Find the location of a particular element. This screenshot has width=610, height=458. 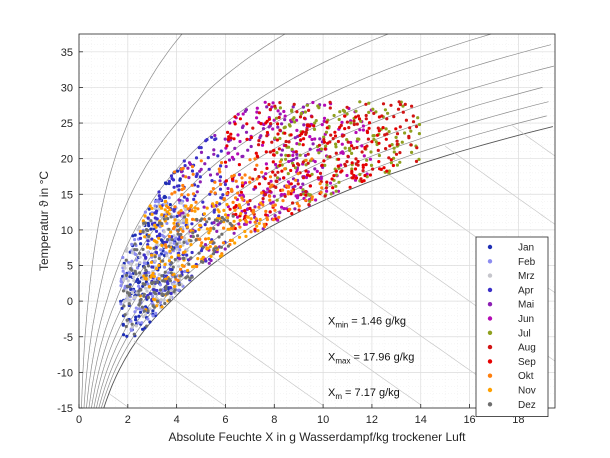

y-tick-label: -10 is located at coordinates (65, 373).